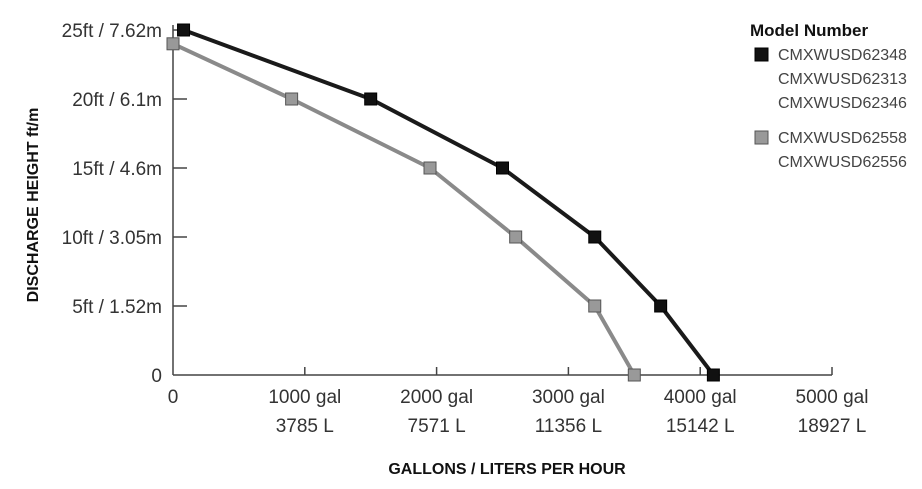  Describe the element at coordinates (156, 376) in the screenshot. I see `y-tick-label: 0` at that location.